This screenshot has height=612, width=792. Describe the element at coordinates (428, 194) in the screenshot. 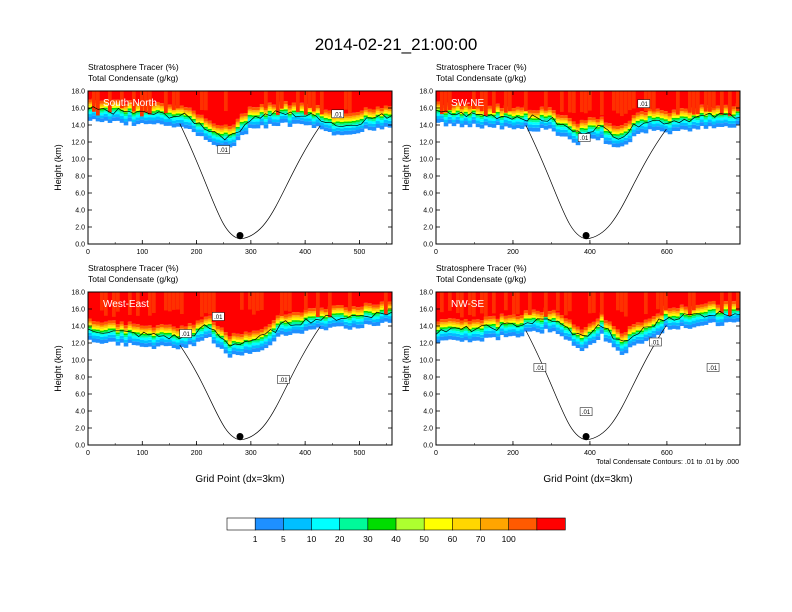

I see `y-tick-label: 6.0` at that location.